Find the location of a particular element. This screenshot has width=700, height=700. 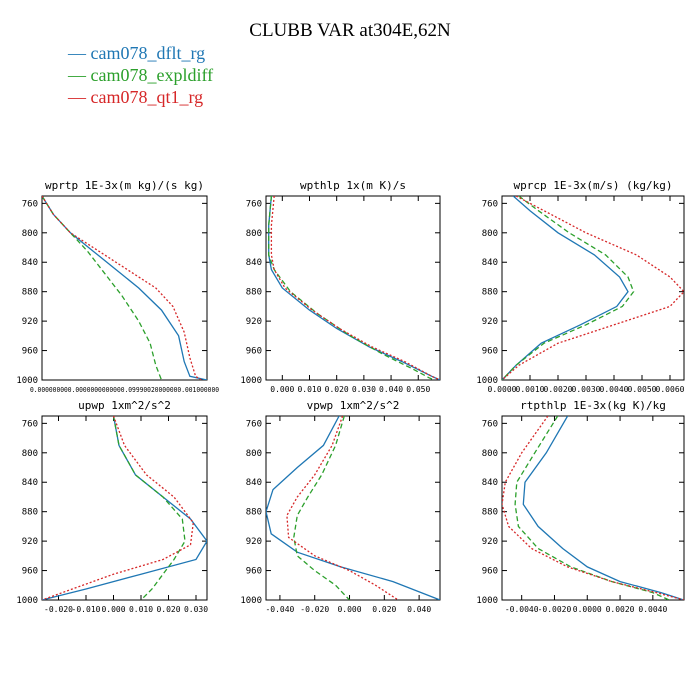

x-tick-label: -0.010 is located at coordinates (86, 609).